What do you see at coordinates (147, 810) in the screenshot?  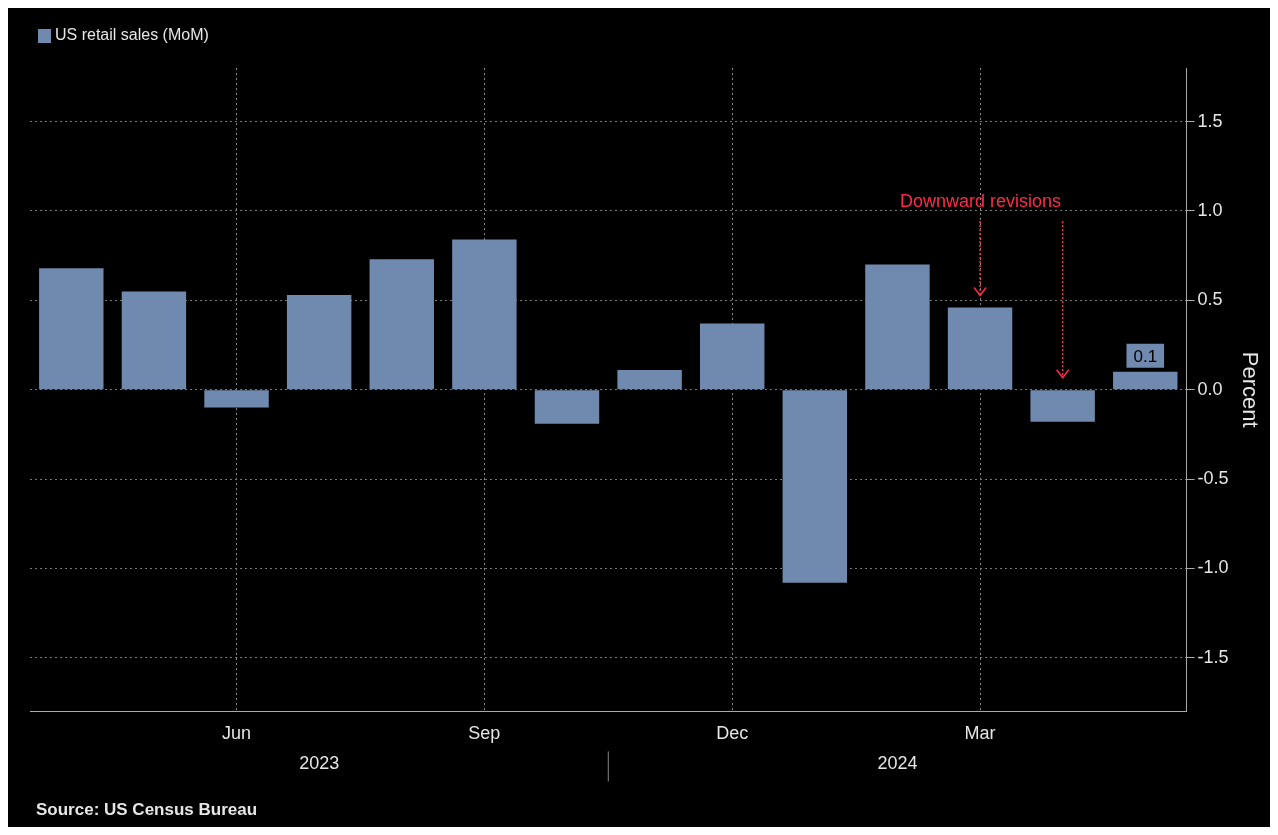 I see `source-note: Source: US Census Bureau` at bounding box center [147, 810].